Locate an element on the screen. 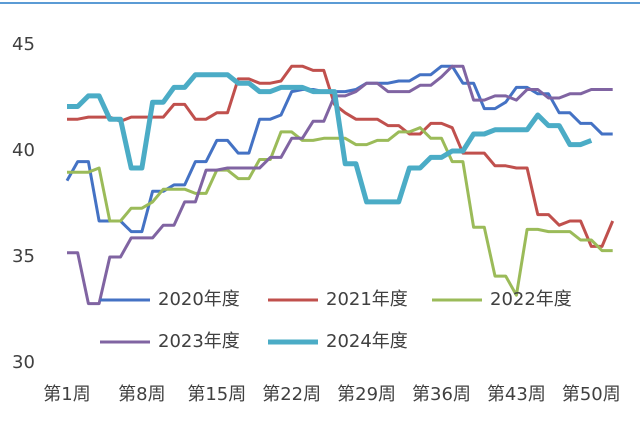 The image size is (640, 425). legend-label: 2024年度 is located at coordinates (367, 341).